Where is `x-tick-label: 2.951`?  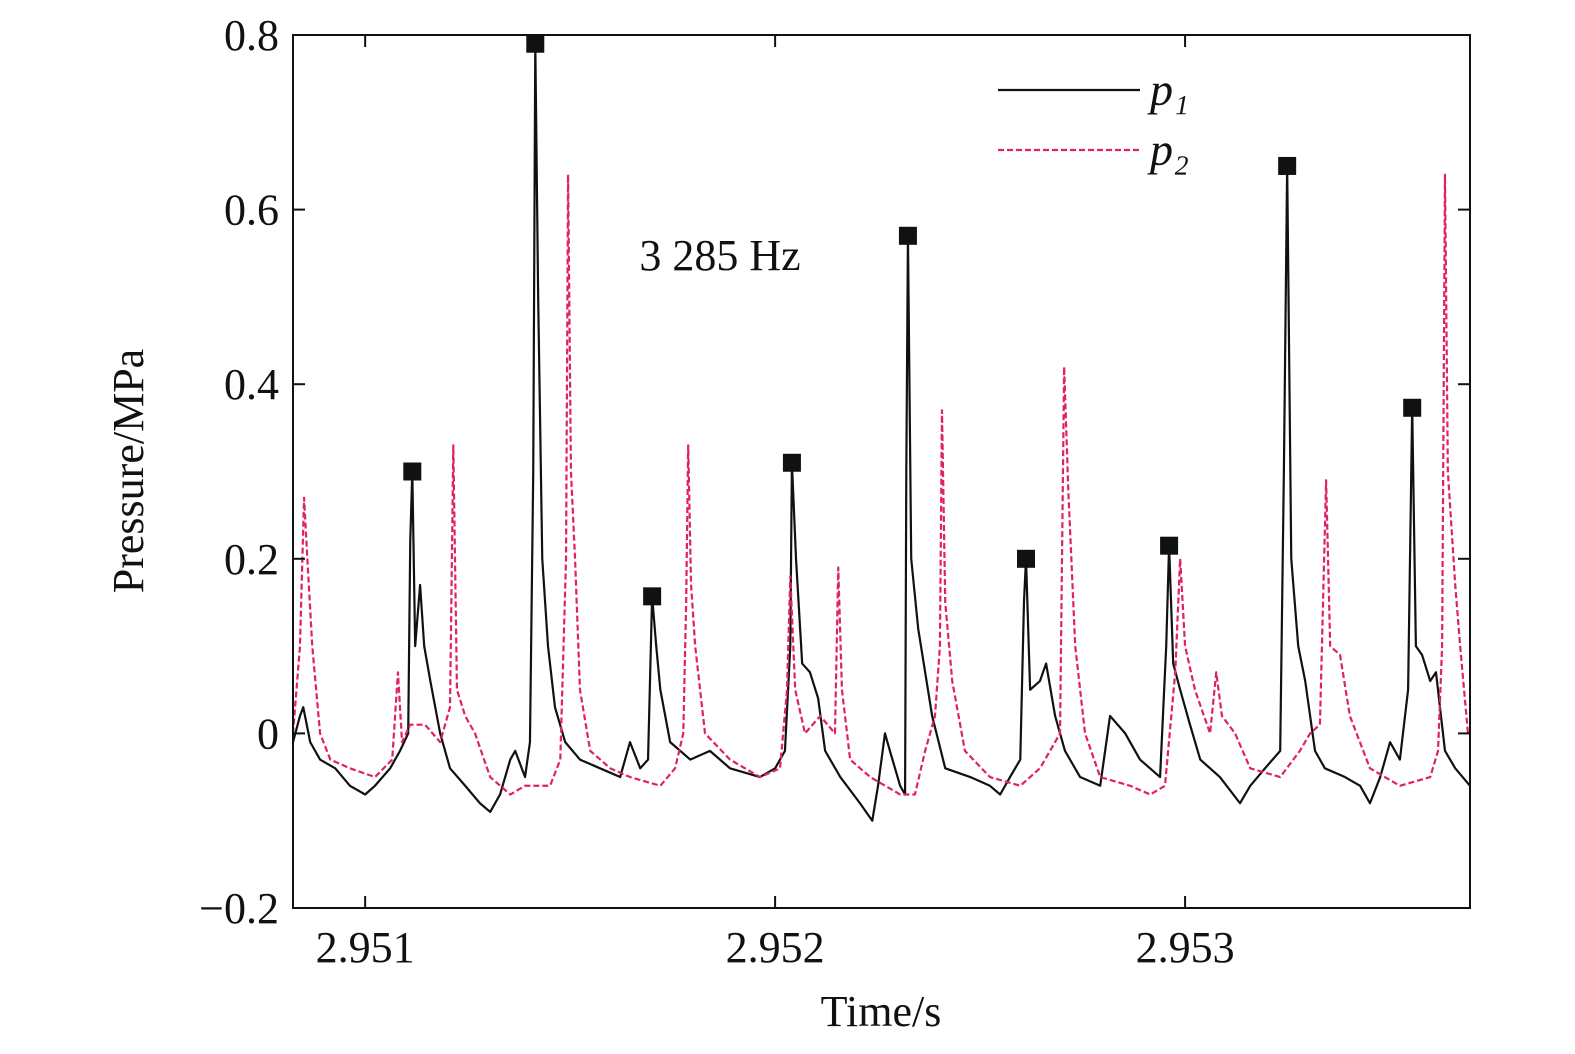 x-tick-label: 2.951 is located at coordinates (365, 947).